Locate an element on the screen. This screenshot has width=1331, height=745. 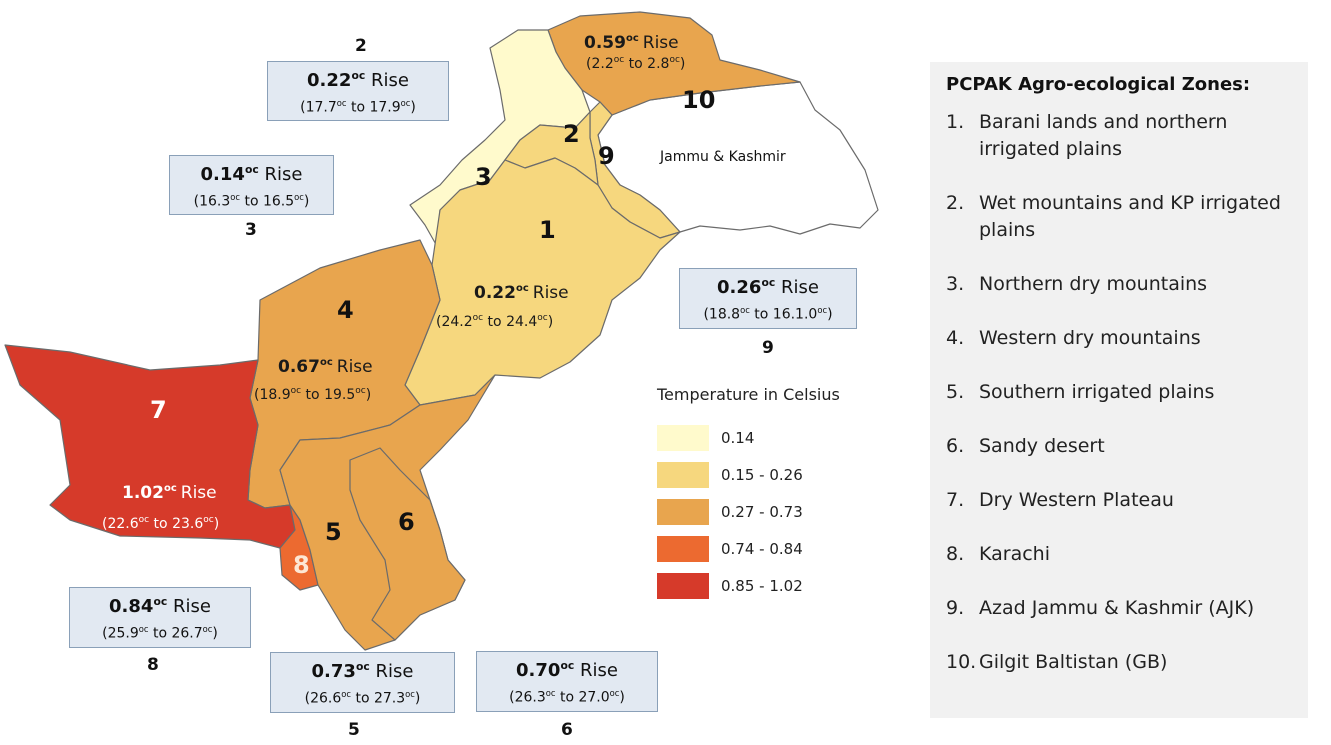
map-rise-zone-4: 0.67oc Rise is located at coordinates (325, 367).